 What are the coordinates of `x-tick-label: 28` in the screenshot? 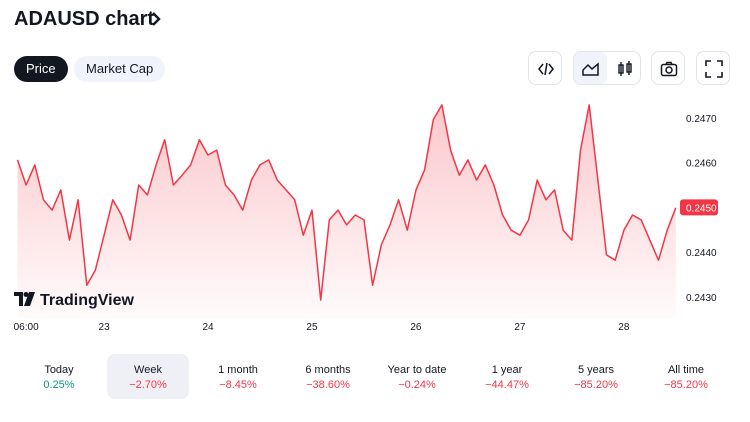 It's located at (624, 327).